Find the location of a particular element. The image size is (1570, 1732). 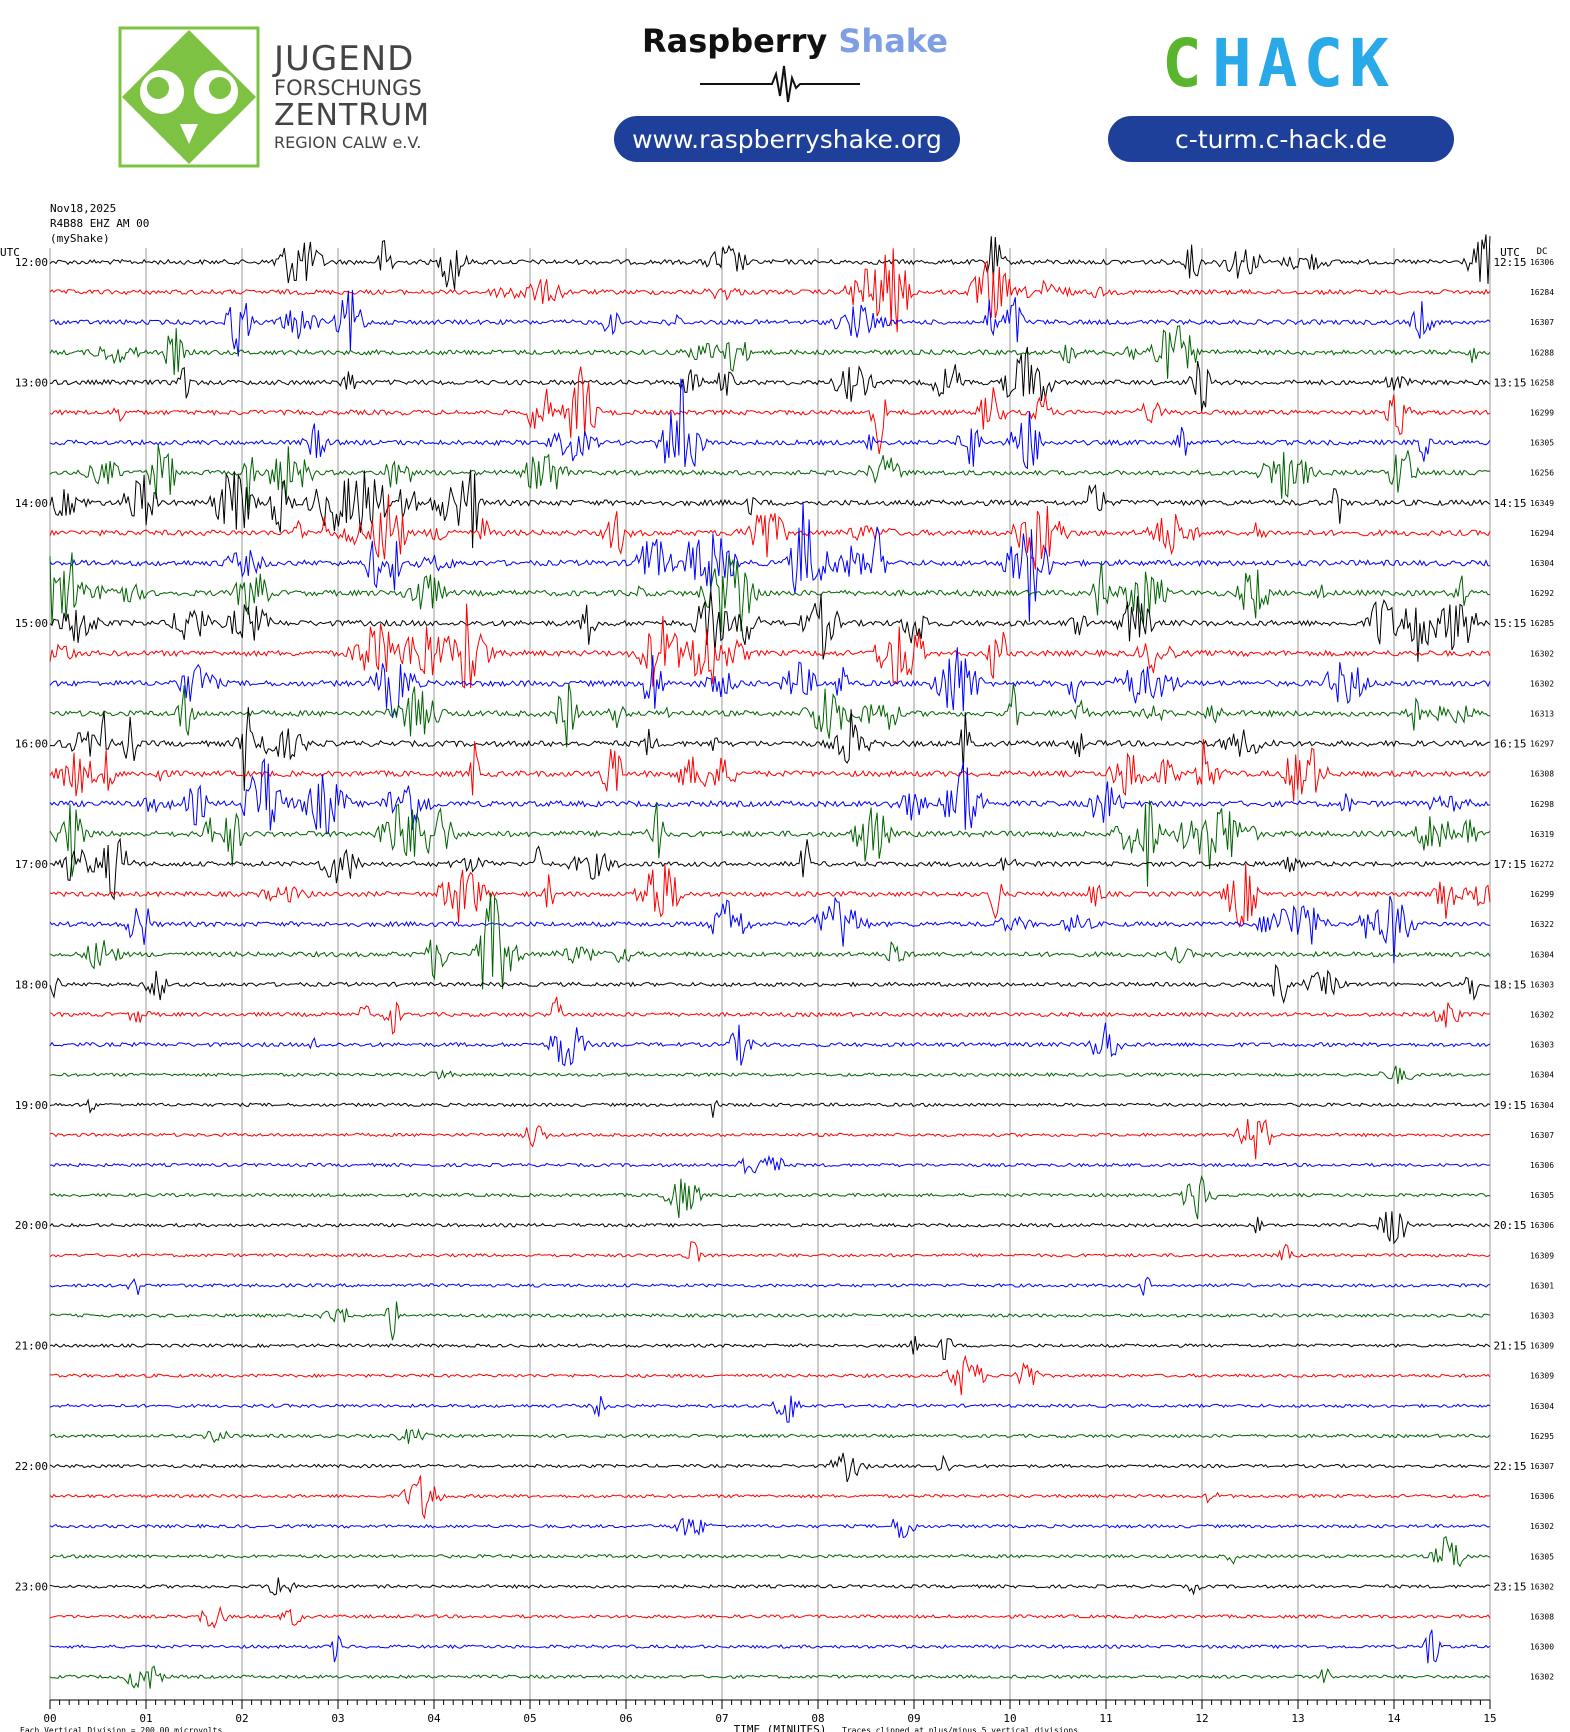

dc-offset-label: 16303 is located at coordinates (1542, 1045).